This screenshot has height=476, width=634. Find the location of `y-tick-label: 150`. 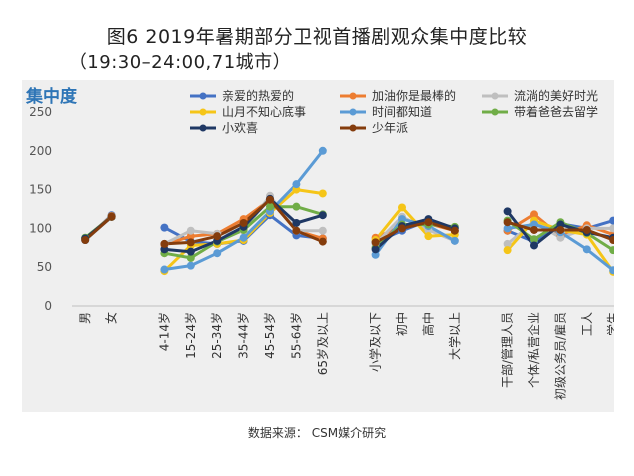

y-tick-label: 150 is located at coordinates (40, 190).